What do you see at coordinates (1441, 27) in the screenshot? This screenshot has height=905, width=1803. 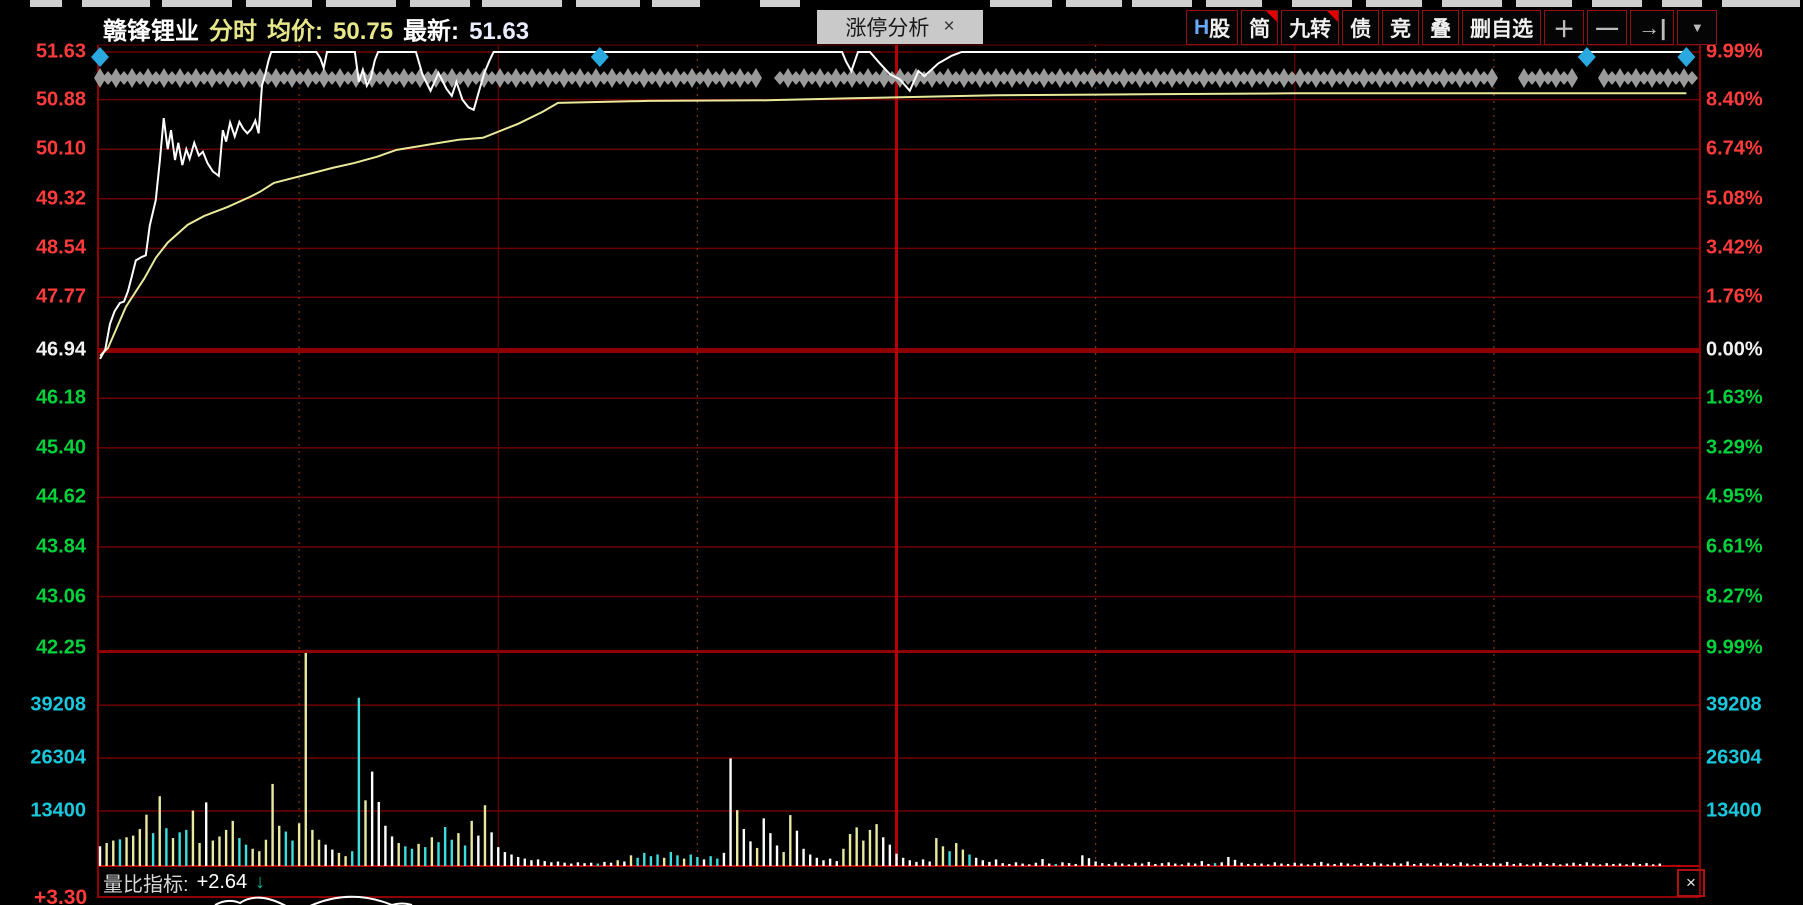 I see `toolbar-button-overlay: 叠` at bounding box center [1441, 27].